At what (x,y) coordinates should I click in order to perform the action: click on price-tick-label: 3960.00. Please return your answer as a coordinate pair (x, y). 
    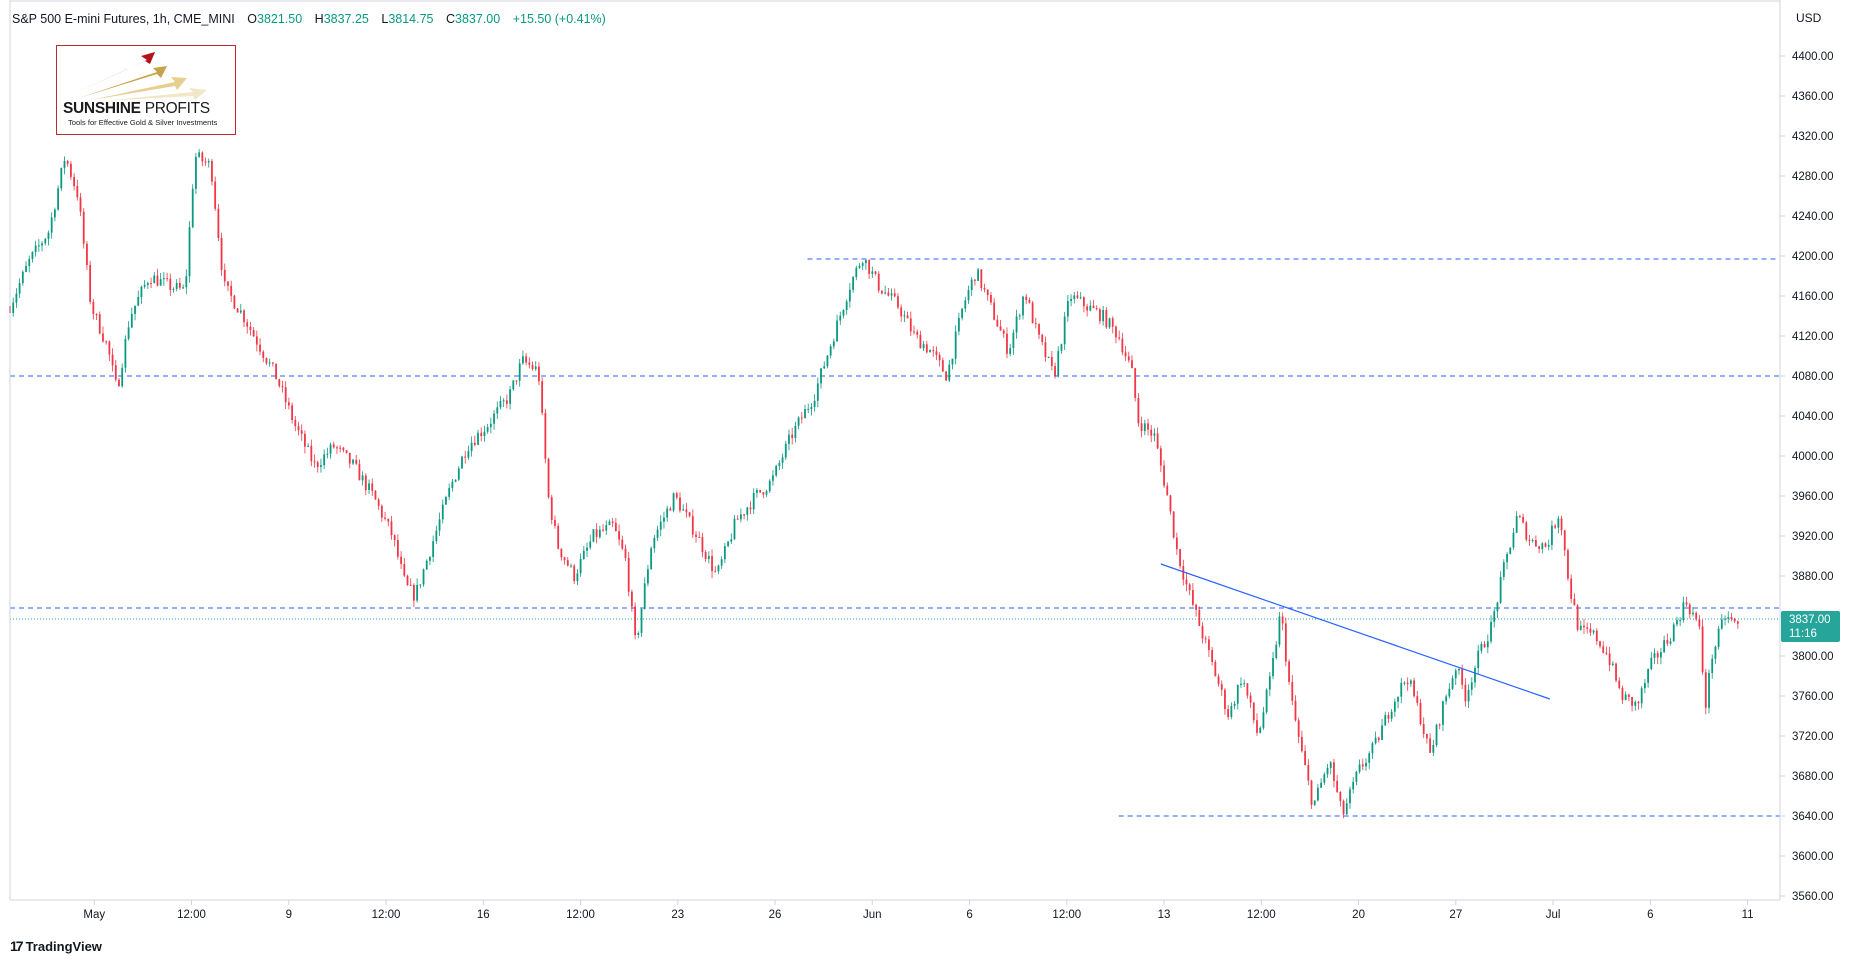
    Looking at the image, I should click on (1813, 497).